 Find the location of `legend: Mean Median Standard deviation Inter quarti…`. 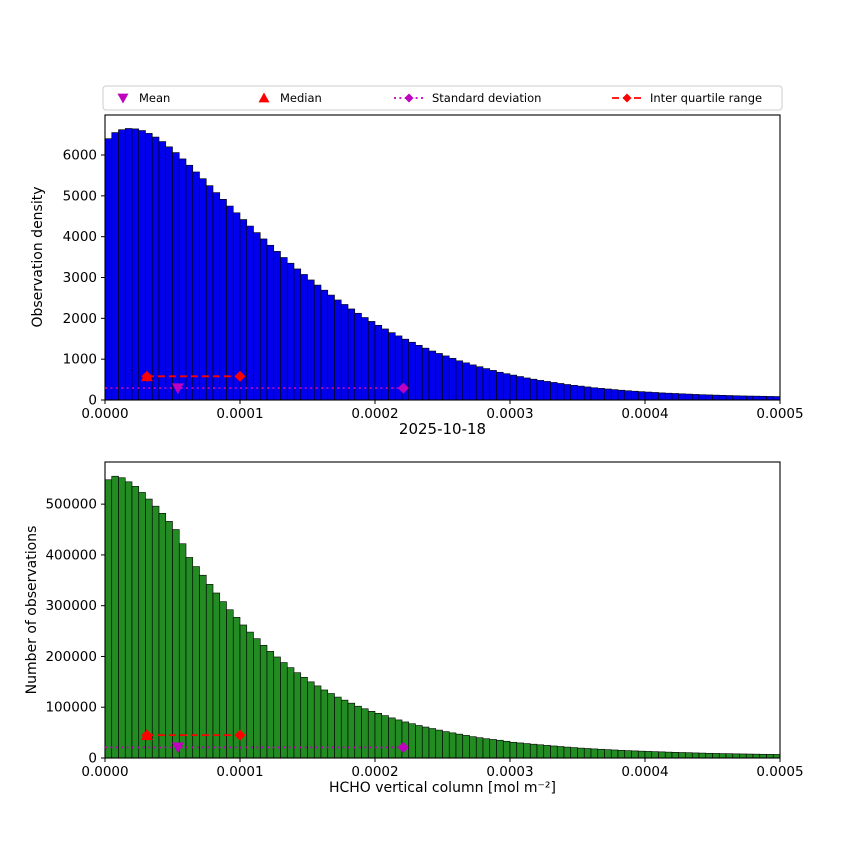

legend: Mean Median Standard deviation Inter quarti… is located at coordinates (442, 98).